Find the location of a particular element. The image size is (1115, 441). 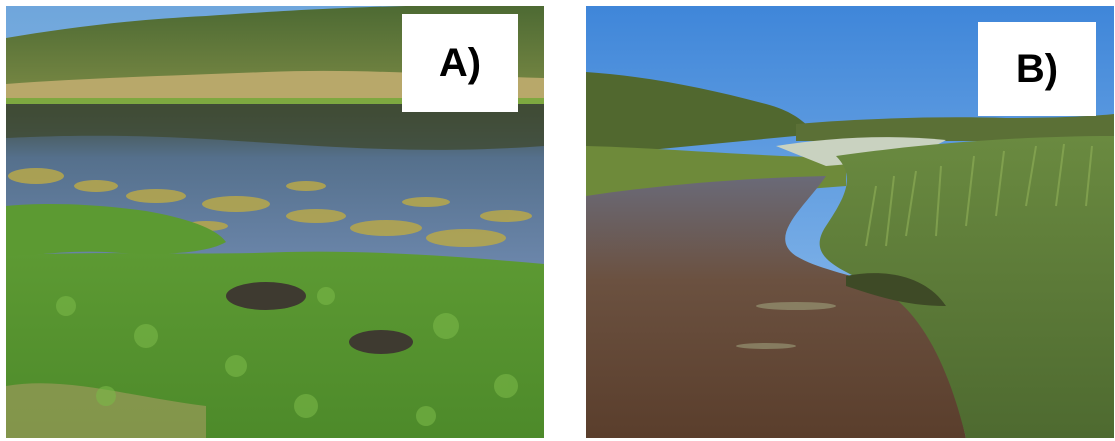

distant-water is located at coordinates (861, 151).